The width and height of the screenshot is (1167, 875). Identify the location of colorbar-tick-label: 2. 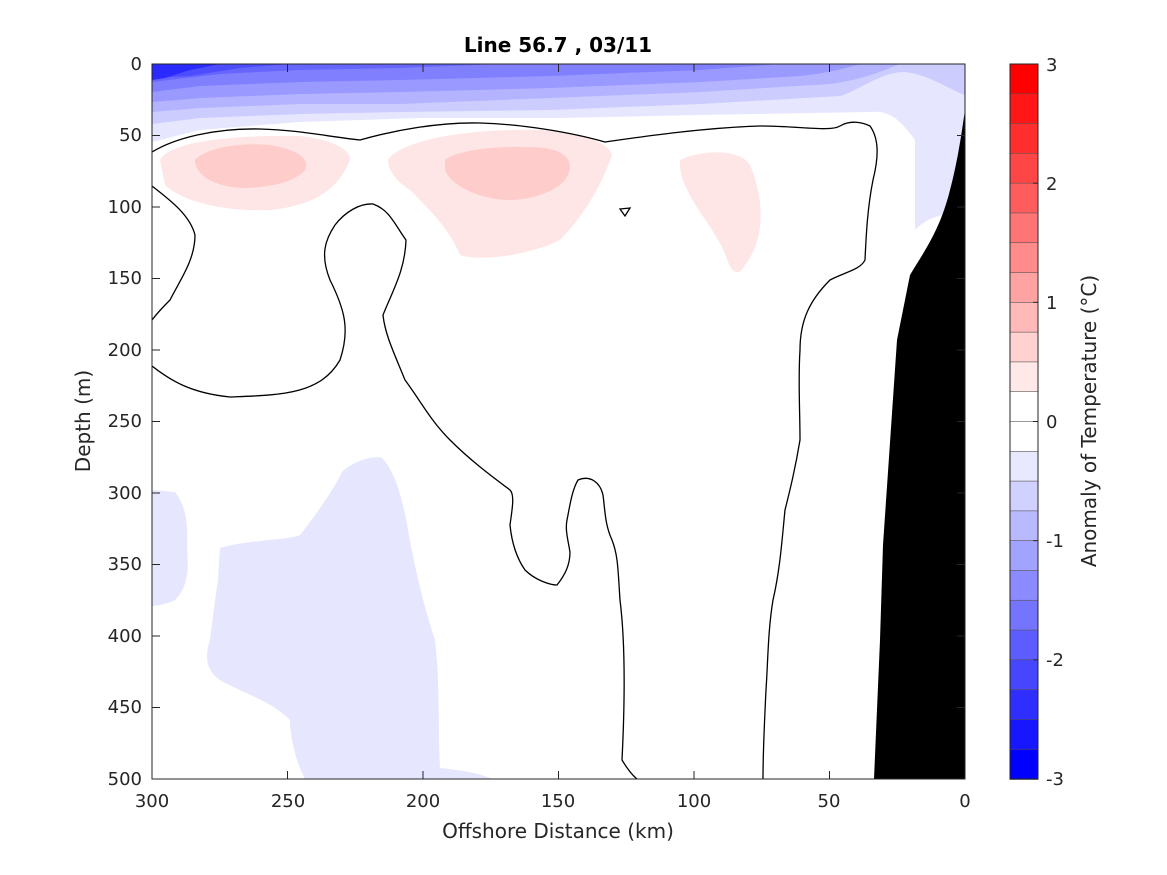
(1051, 184).